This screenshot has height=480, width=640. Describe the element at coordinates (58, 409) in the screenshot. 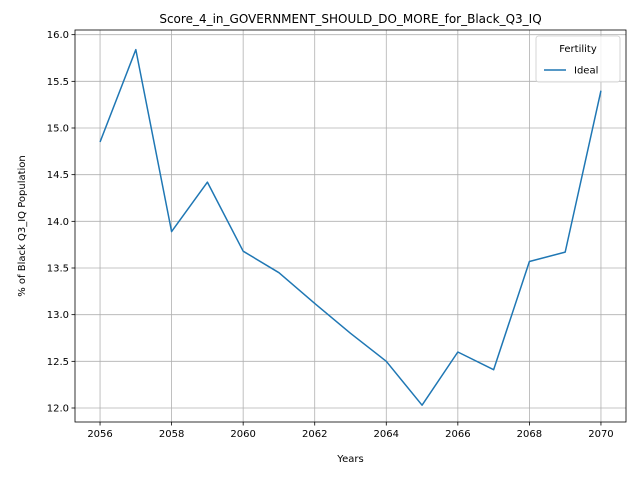

I see `y-tick-label: 12.0` at that location.